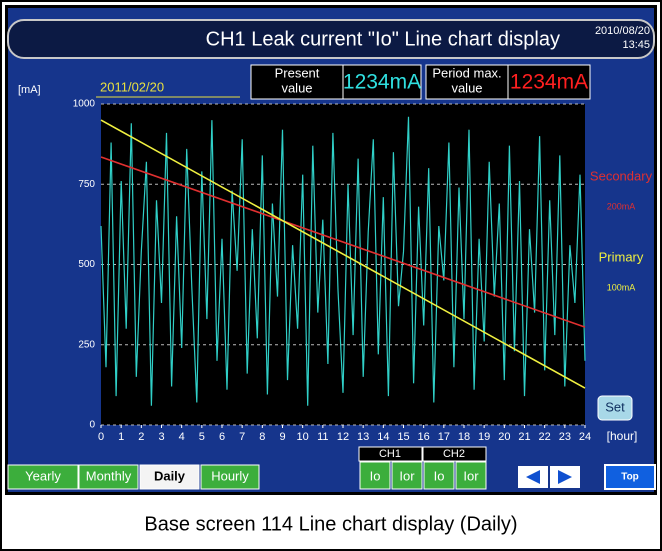 Image resolution: width=662 pixels, height=551 pixels. I want to click on x-tick-label: 19, so click(484, 437).